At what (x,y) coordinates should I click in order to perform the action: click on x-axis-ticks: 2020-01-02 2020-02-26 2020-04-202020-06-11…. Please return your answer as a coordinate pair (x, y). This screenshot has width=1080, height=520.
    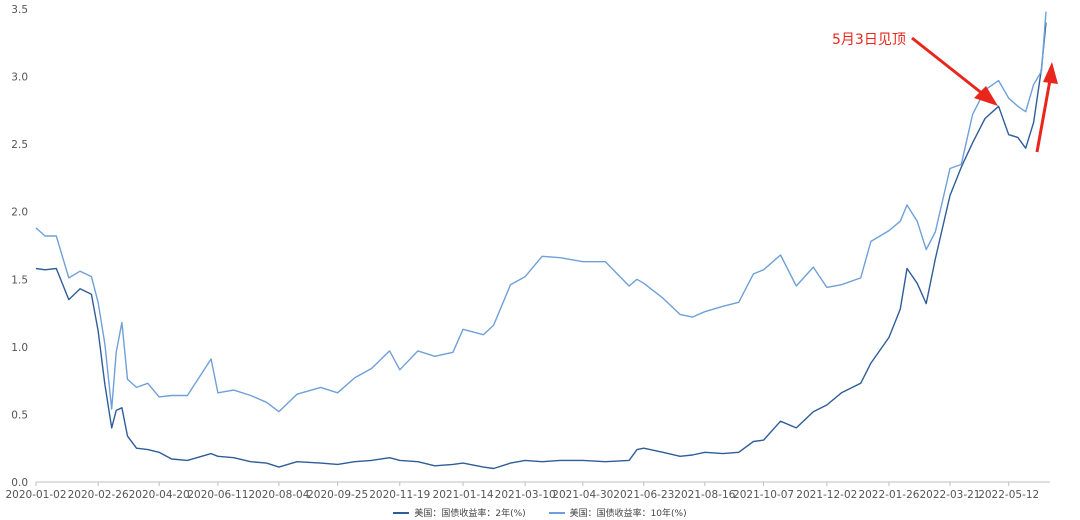
    Looking at the image, I should click on (522, 491).